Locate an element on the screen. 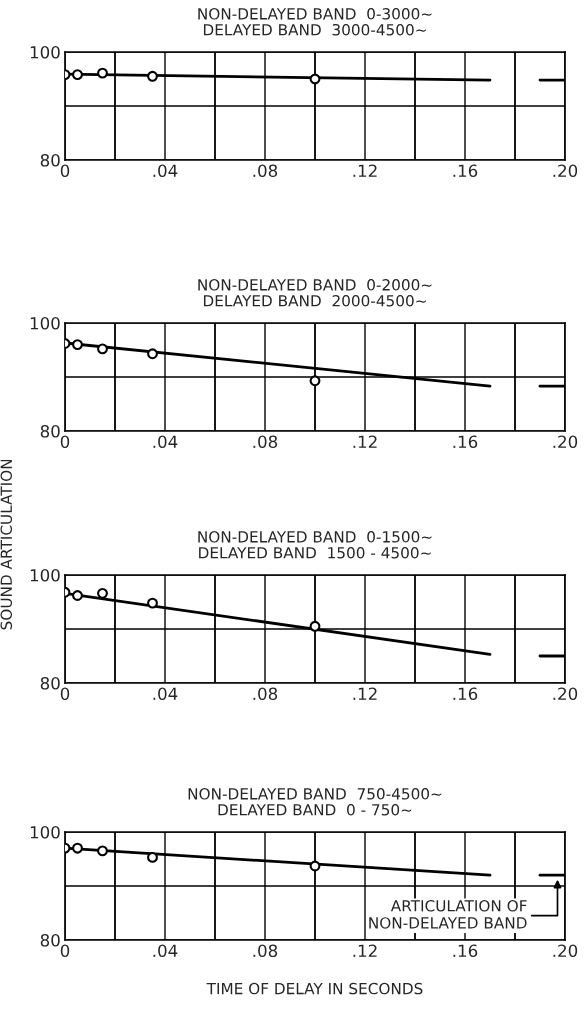  x-axis-title: TIME OF DELAY IN SECONDS is located at coordinates (314, 988).